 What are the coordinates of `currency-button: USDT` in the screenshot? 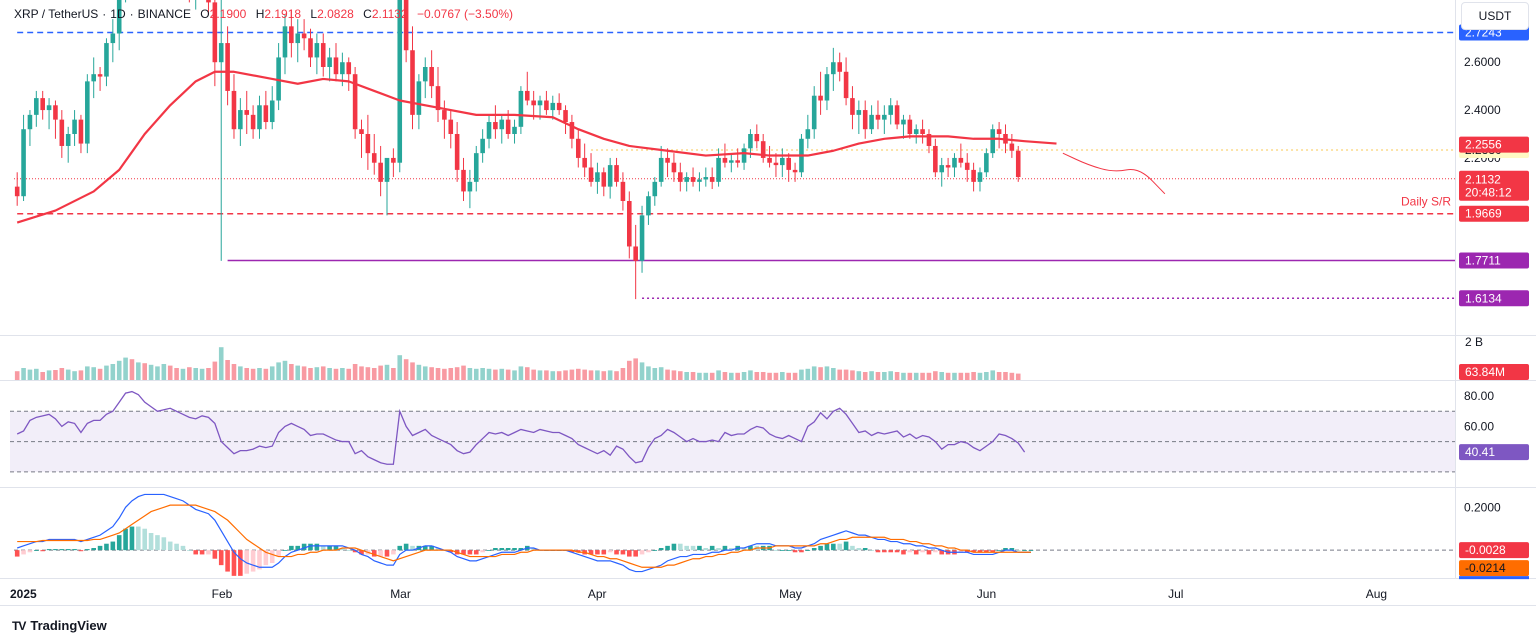 It's located at (1495, 16).